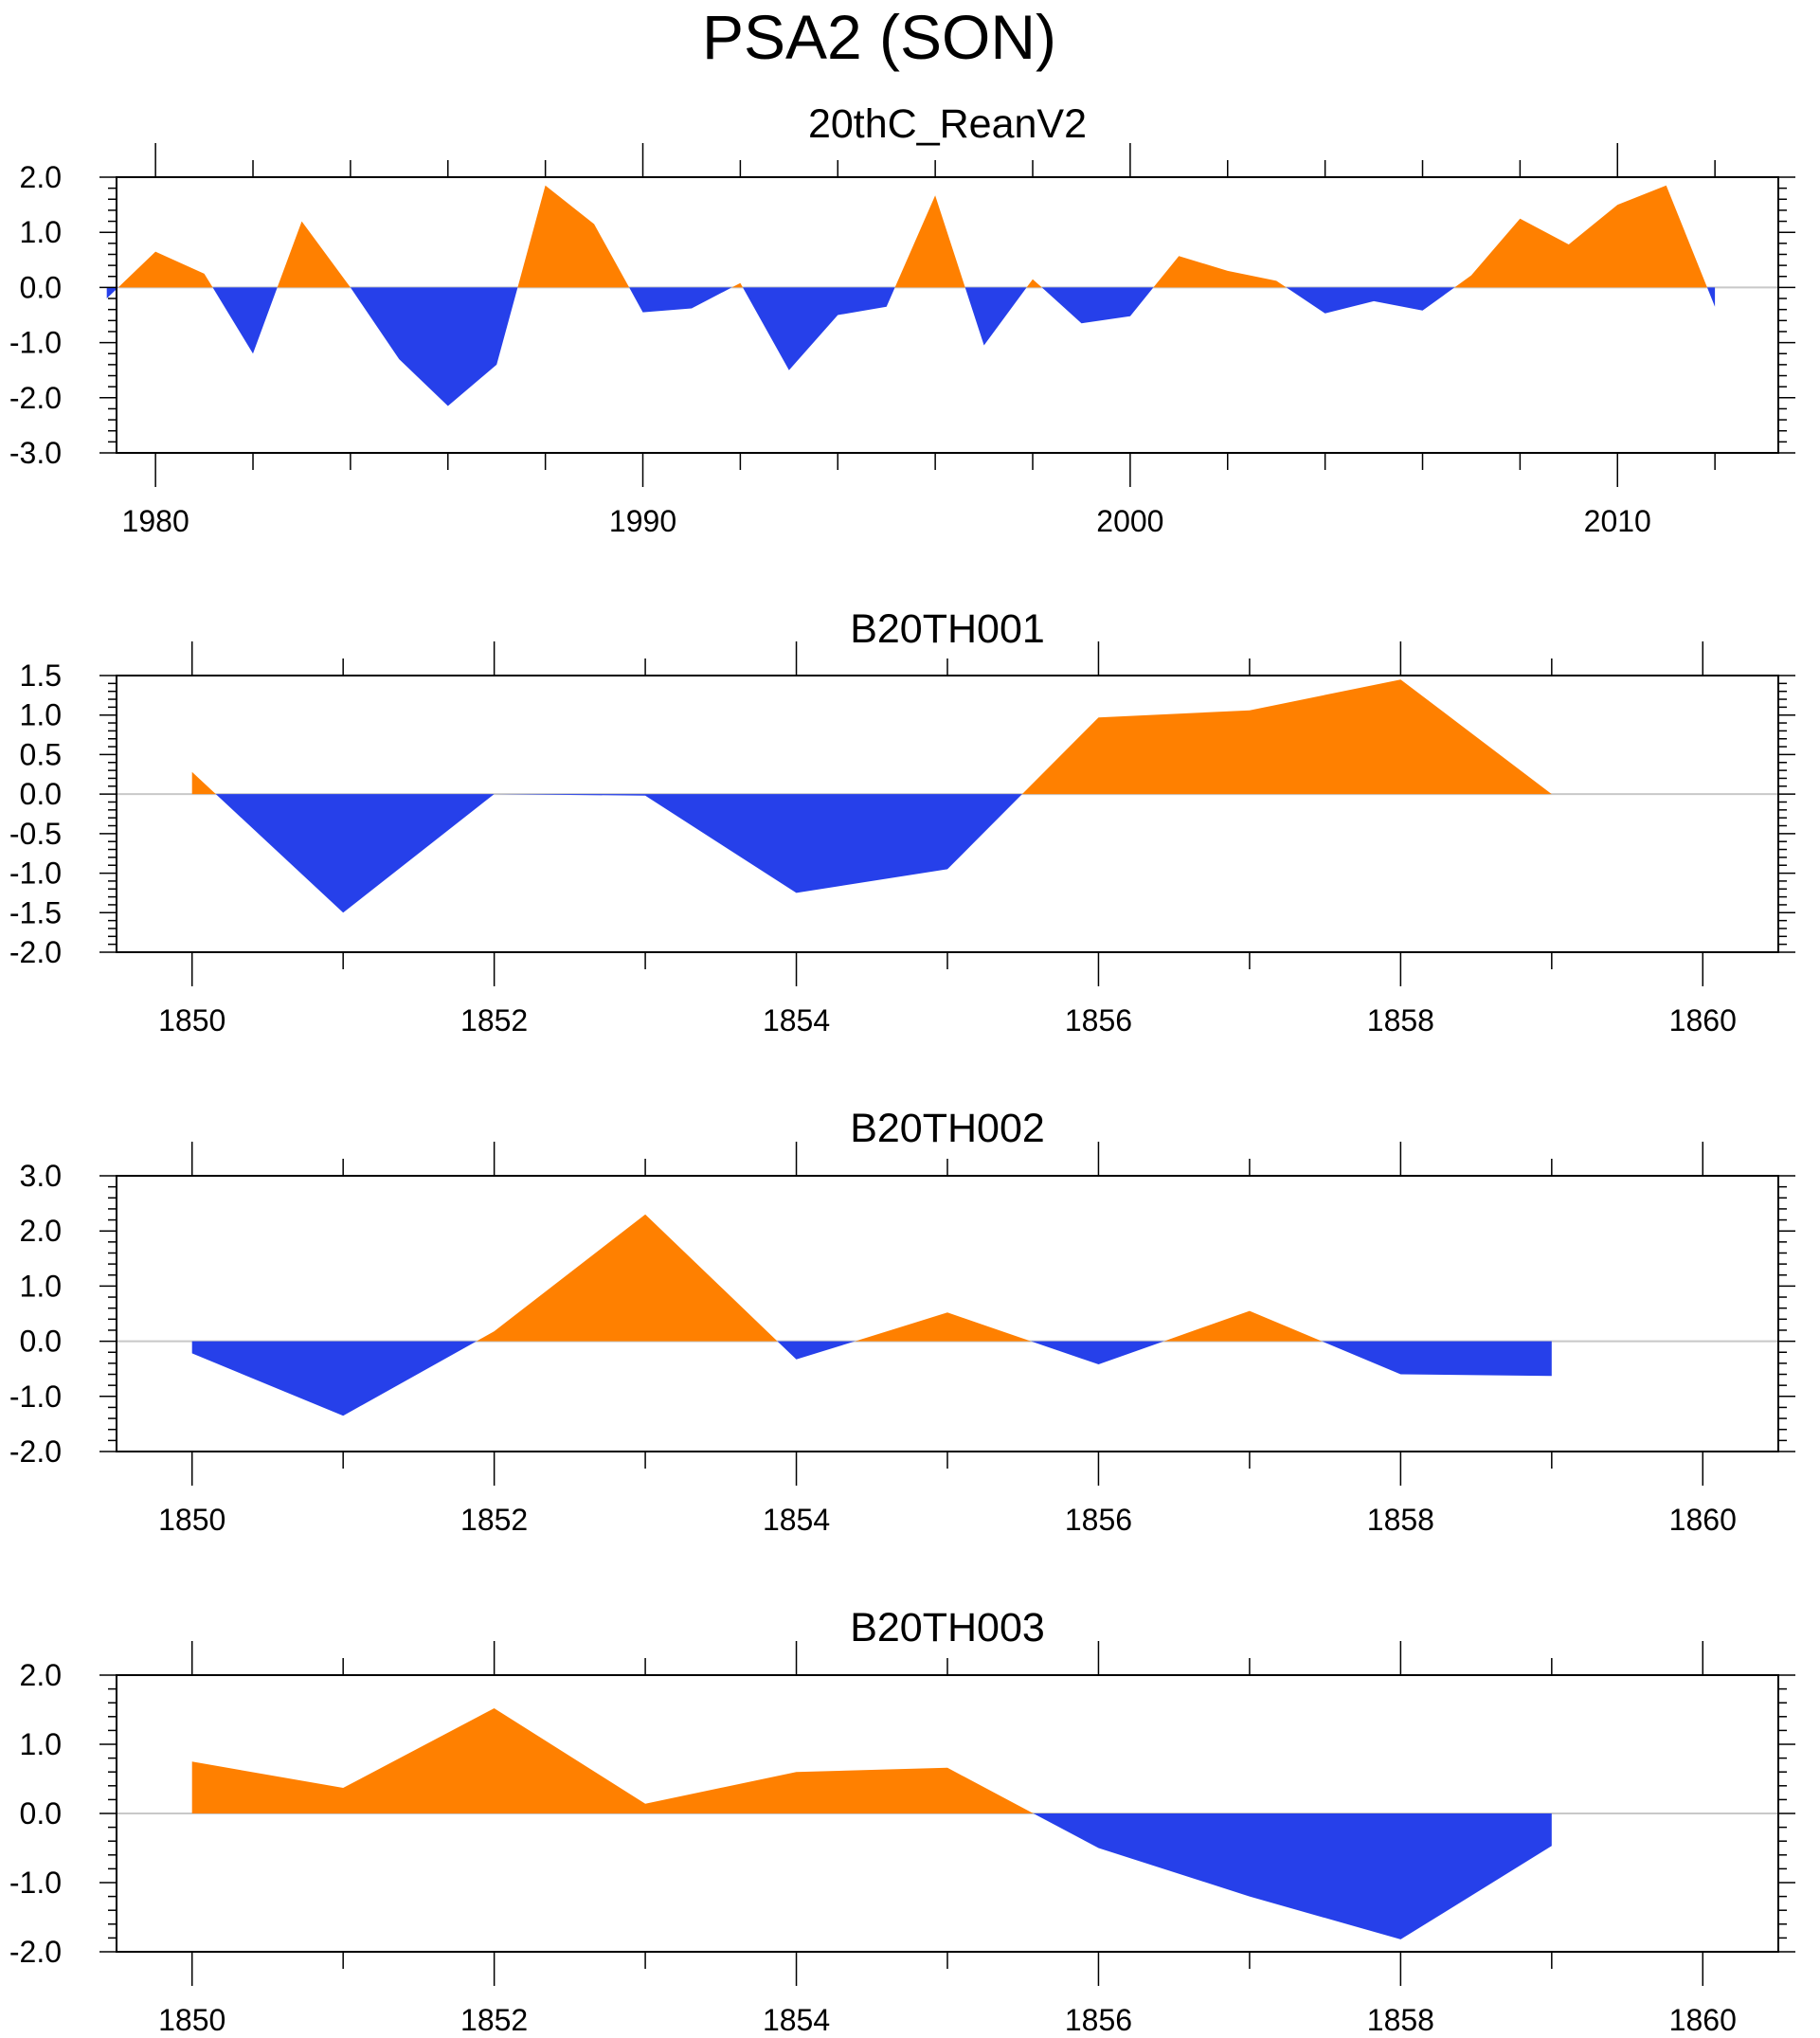  Describe the element at coordinates (36, 912) in the screenshot. I see `y-tick-label: -1.5` at that location.